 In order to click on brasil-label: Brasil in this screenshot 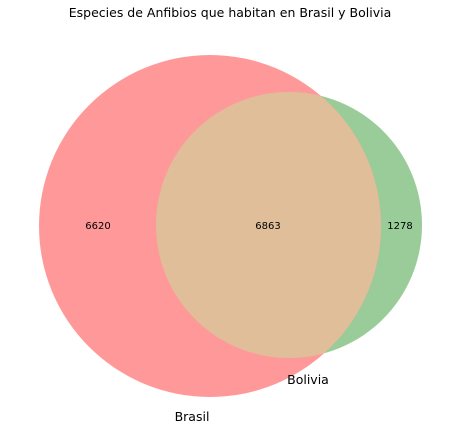, I will do `click(192, 416)`.